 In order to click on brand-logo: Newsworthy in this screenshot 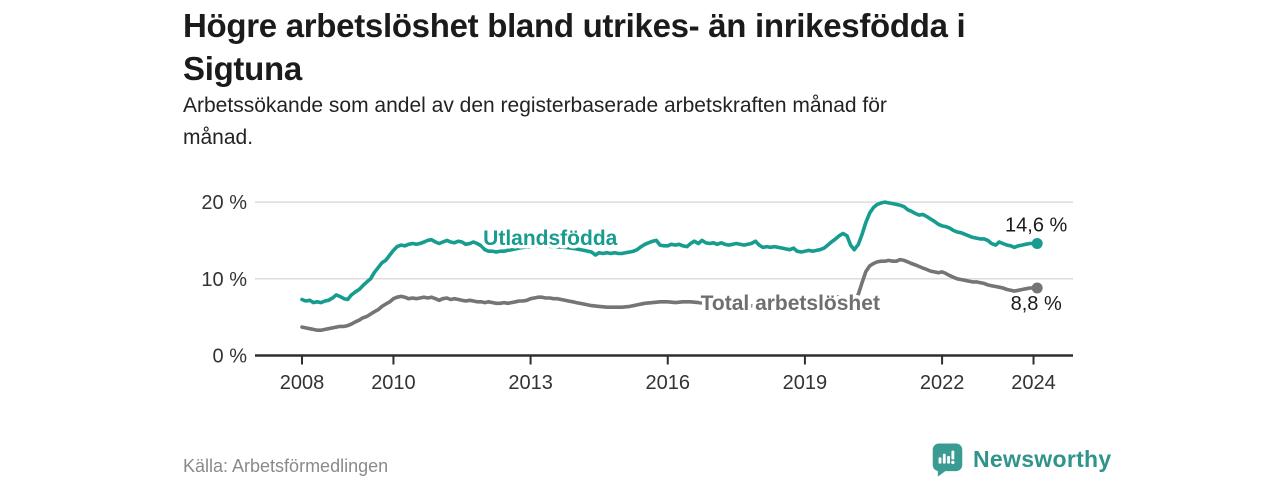, I will do `click(1021, 461)`.